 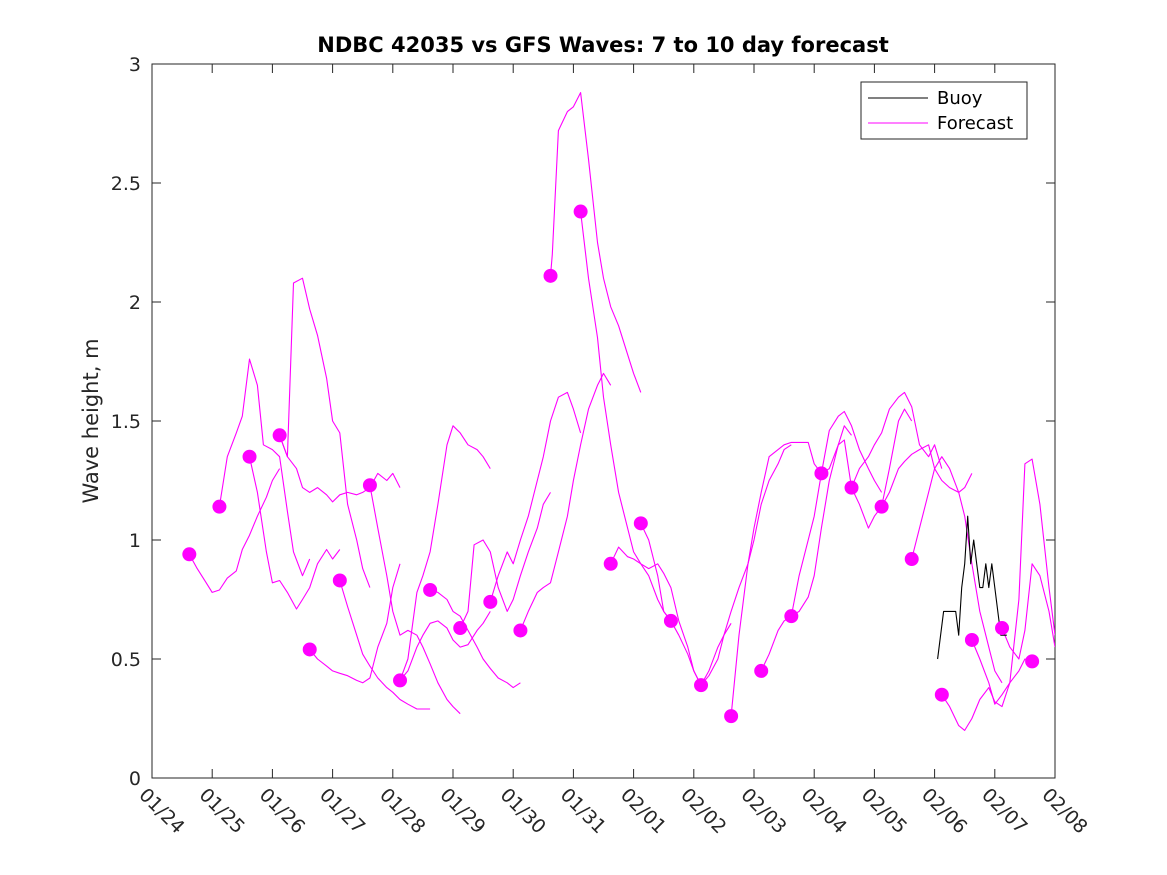 I want to click on legend-box, so click(x=944, y=110).